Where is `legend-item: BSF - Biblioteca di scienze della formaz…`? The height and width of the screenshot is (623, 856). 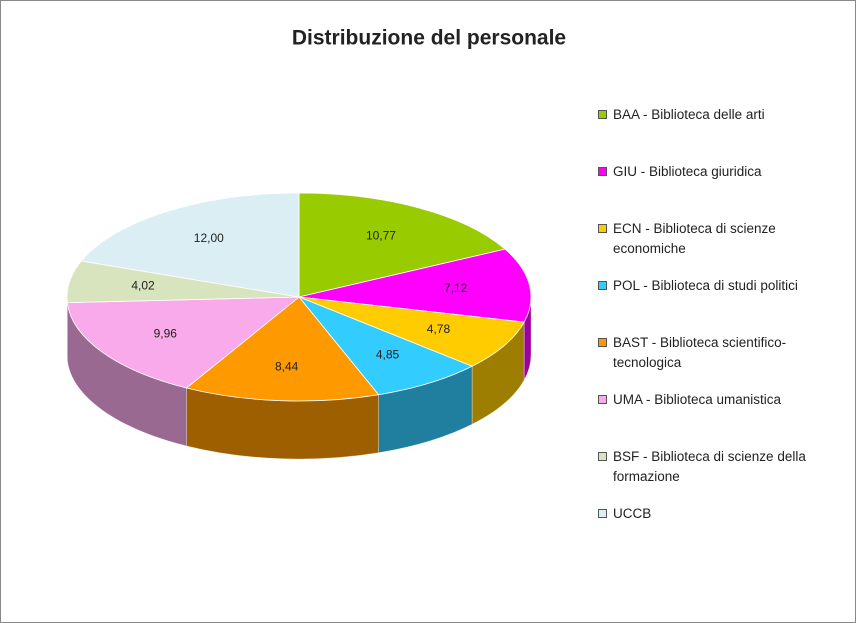
legend-item: BSF - Biblioteca di scienze della formaz… is located at coordinates (723, 467).